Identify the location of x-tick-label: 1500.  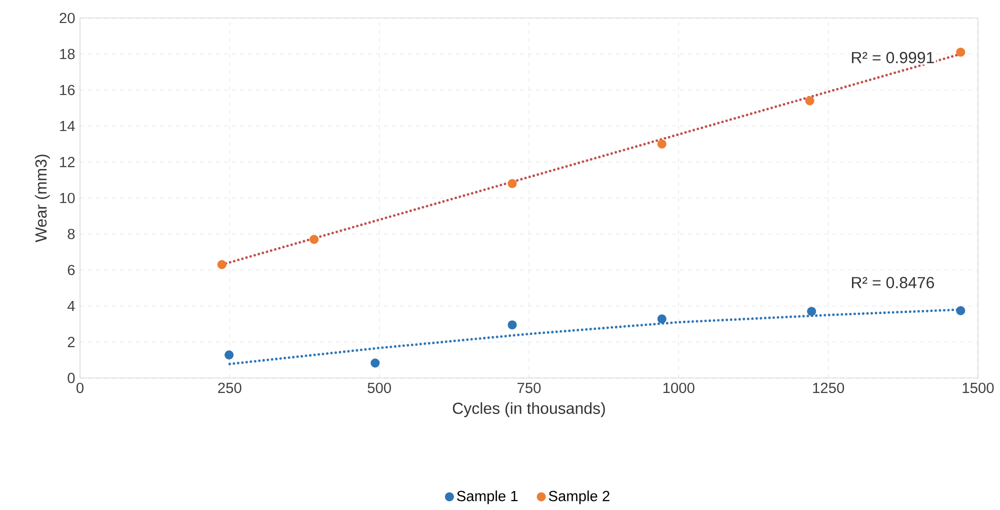
(978, 388).